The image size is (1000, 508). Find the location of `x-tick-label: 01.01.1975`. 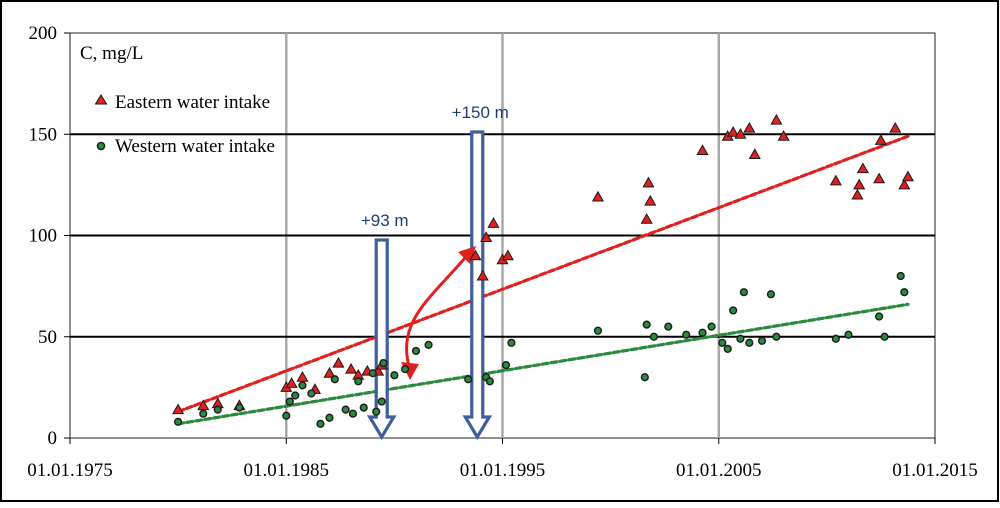

x-tick-label: 01.01.1975 is located at coordinates (70, 470).